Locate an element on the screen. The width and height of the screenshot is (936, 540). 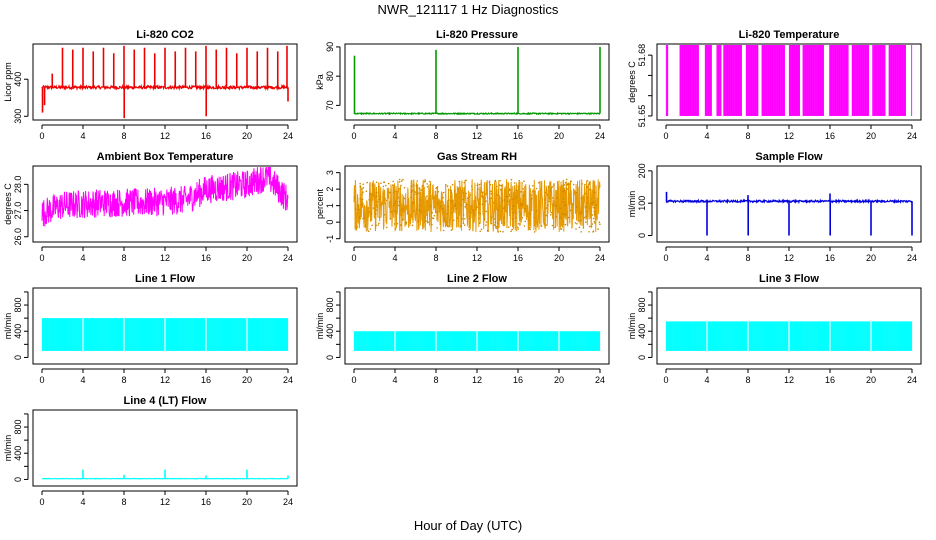
gas-stream-rh-x-tick-label-4: 4 is located at coordinates (394, 258).